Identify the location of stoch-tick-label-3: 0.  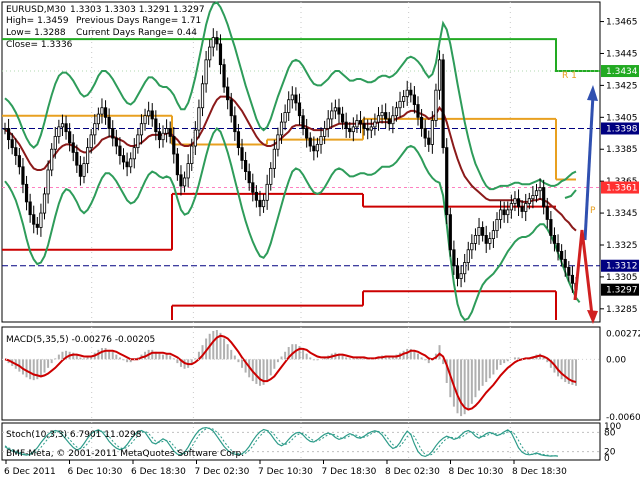
(607, 459).